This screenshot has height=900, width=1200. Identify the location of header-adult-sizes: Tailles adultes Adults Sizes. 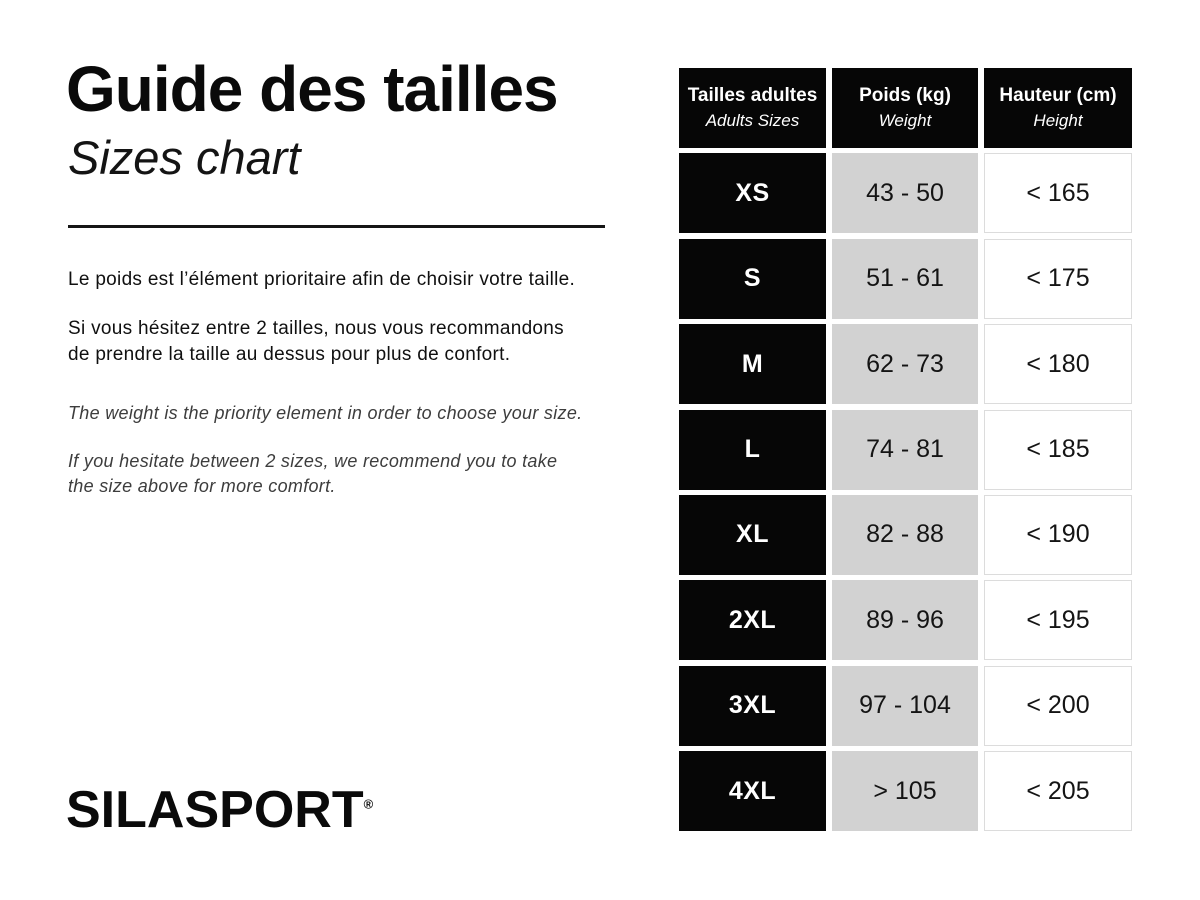
(752, 108).